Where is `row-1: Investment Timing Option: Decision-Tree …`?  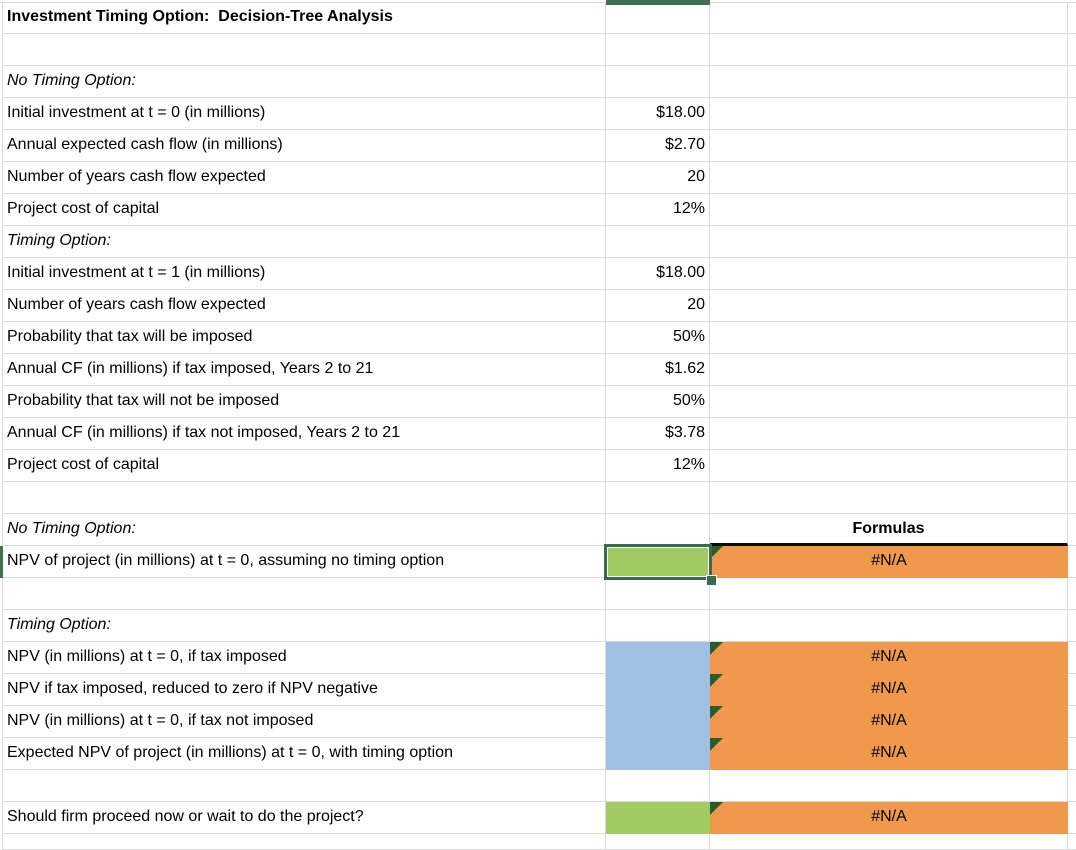
row-1: Investment Timing Option: Decision-Tree … is located at coordinates (539, 18).